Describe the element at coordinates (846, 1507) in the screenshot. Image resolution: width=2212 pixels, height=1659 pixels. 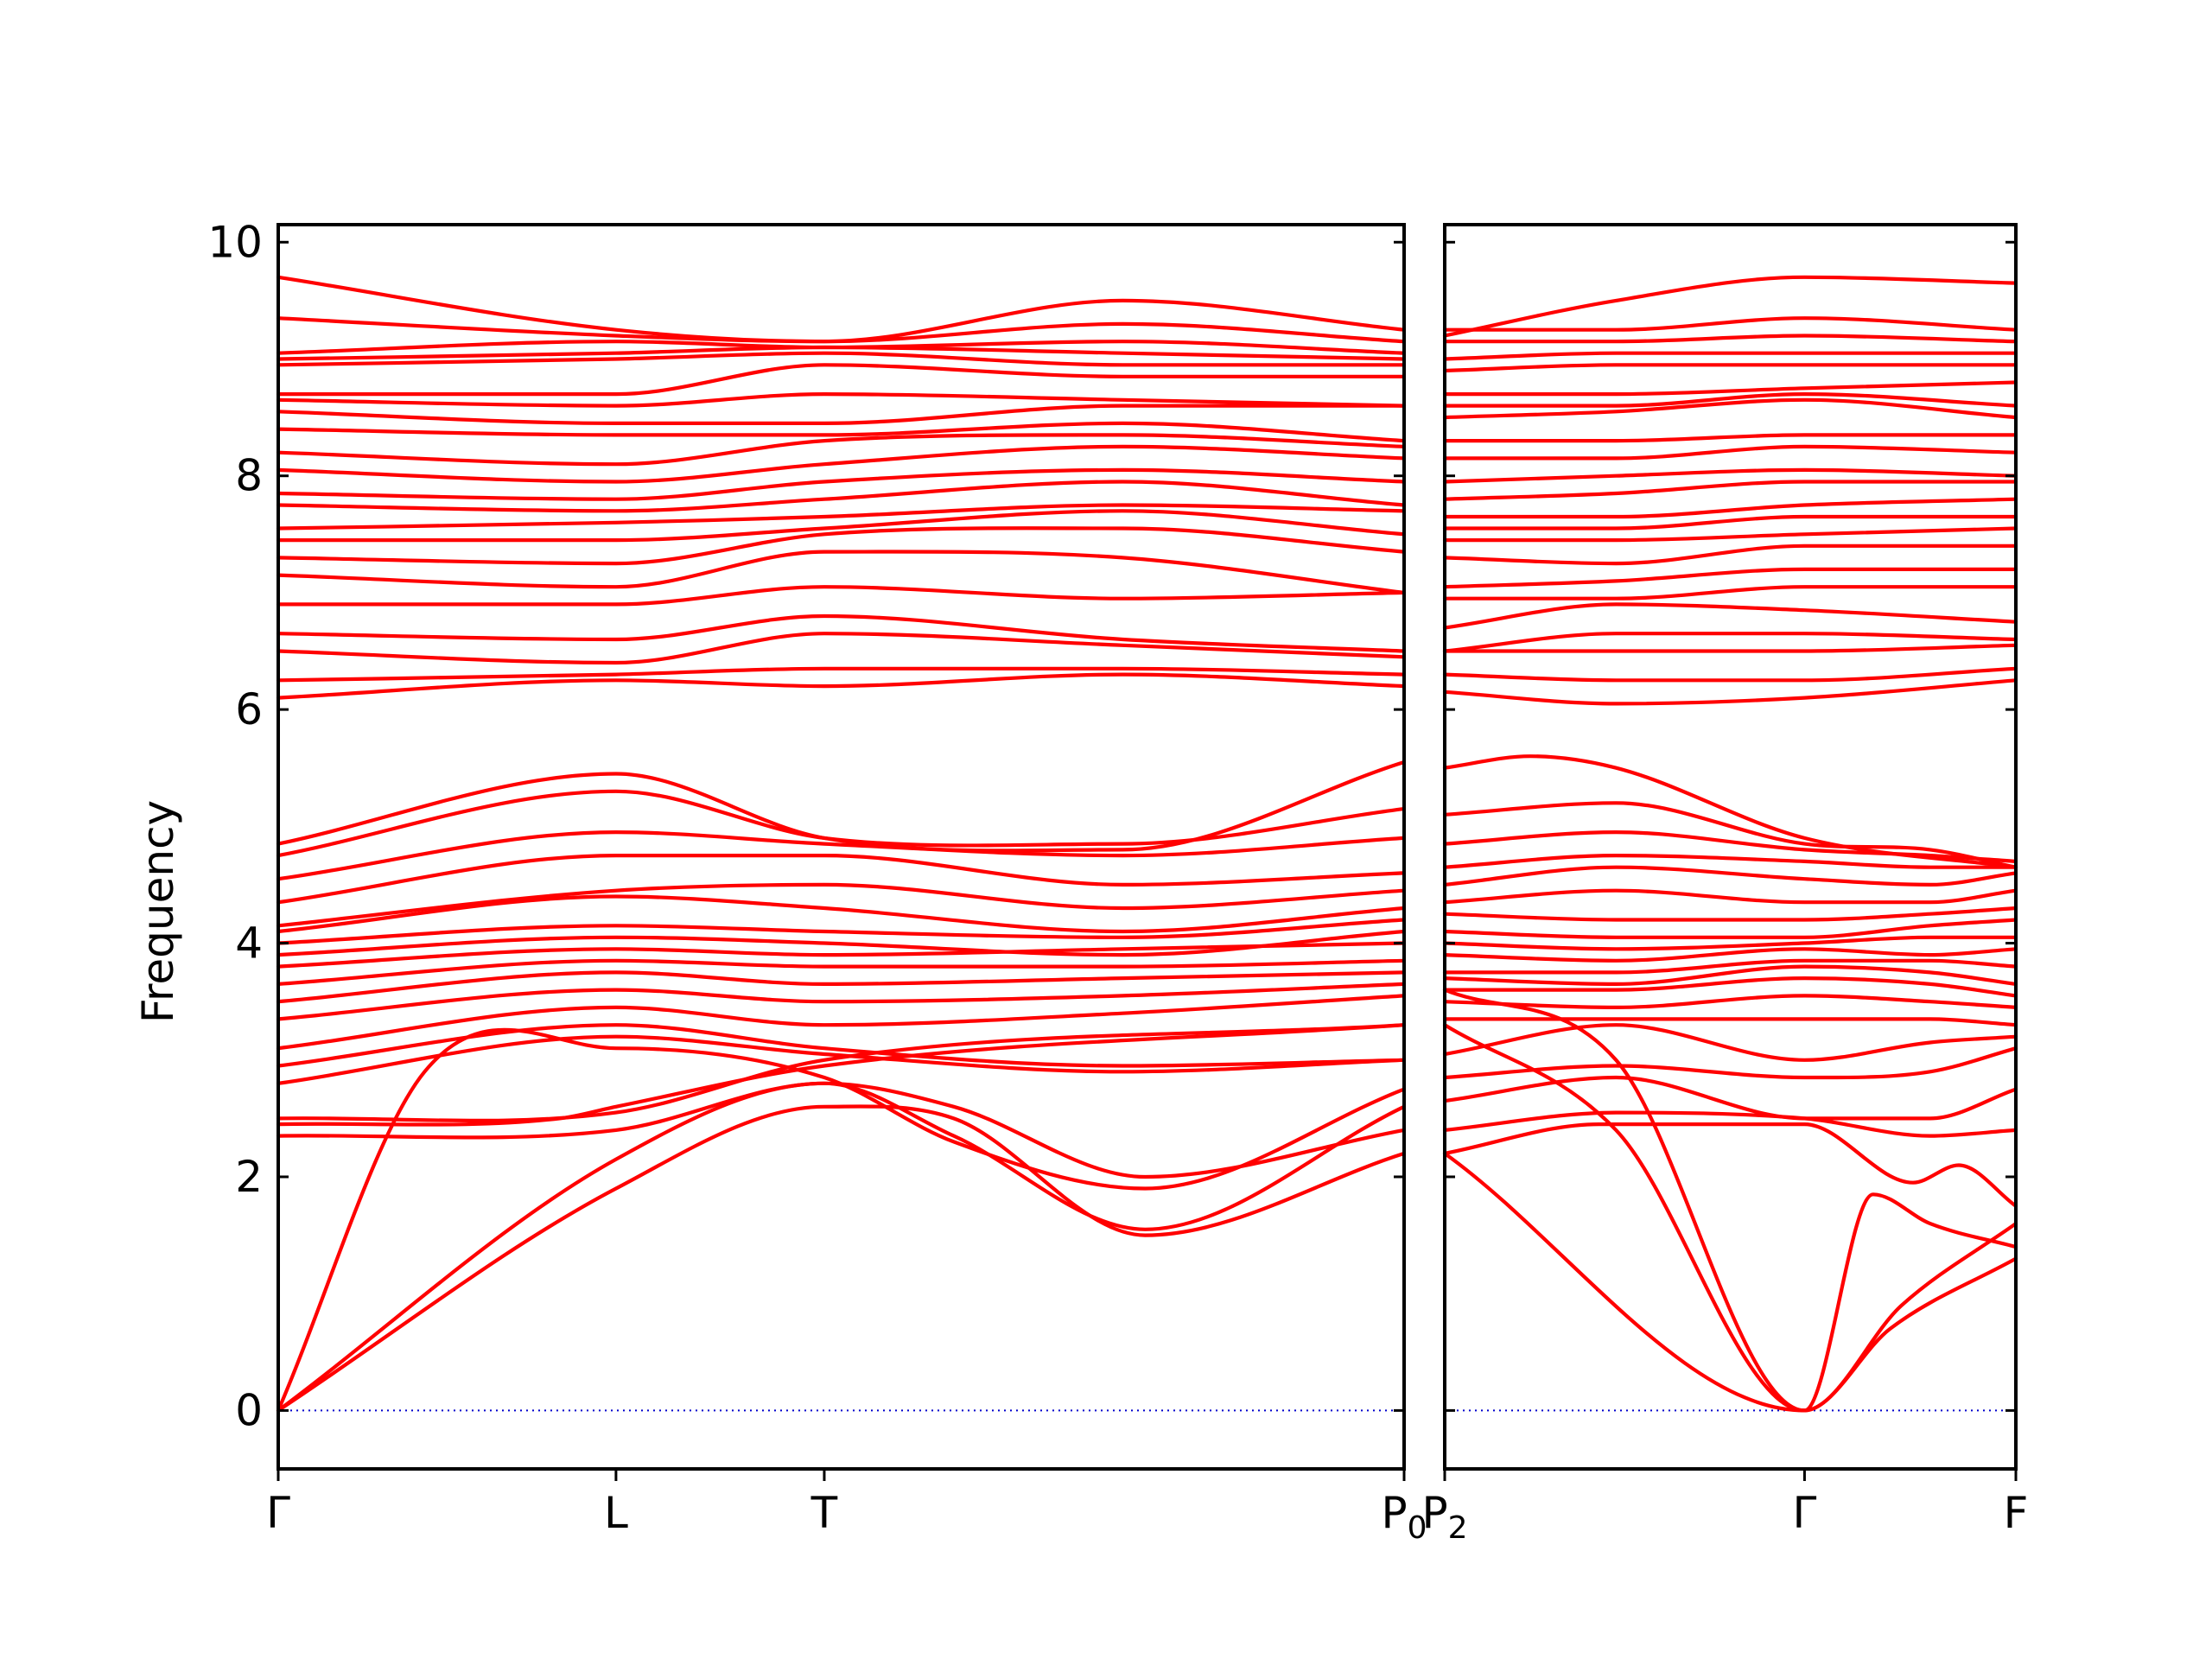
I see `x-ticks-left: Γ L T P0` at that location.